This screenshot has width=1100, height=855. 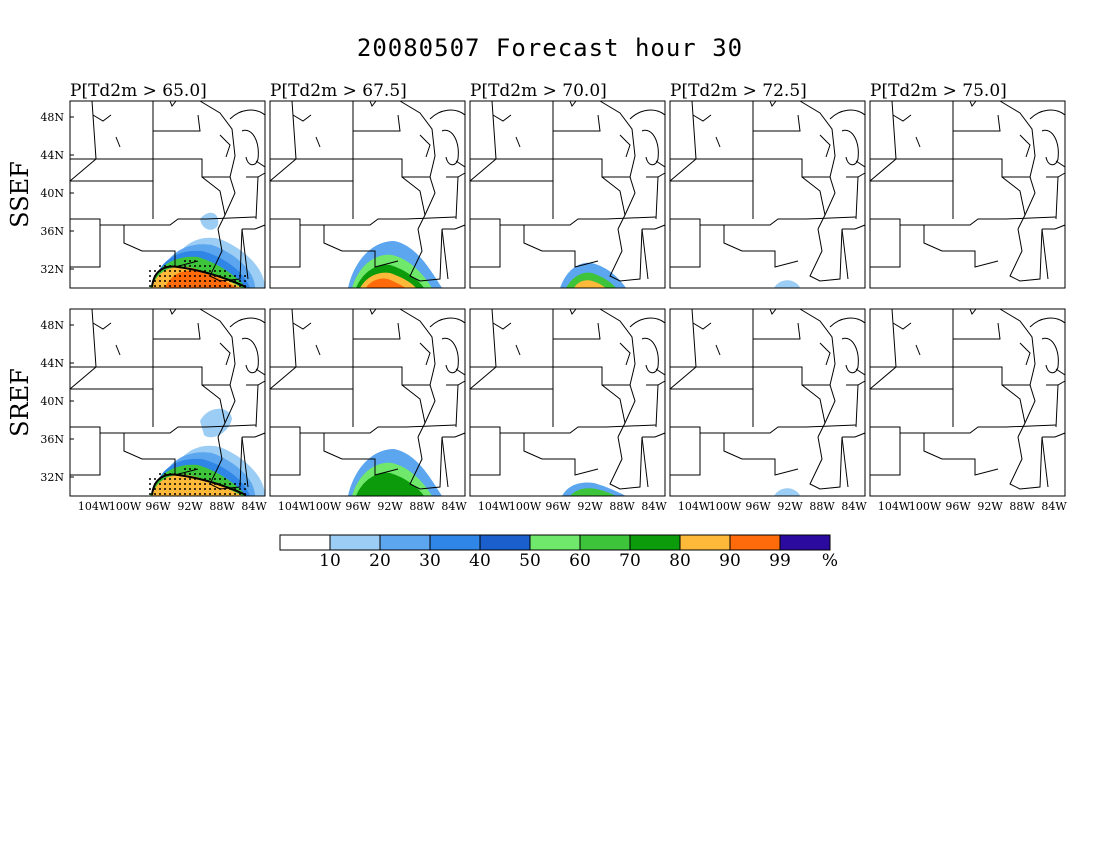 I want to click on color-legend: 10 20 30 40 50 60 70 80 90 99%, so click(x=558, y=552).